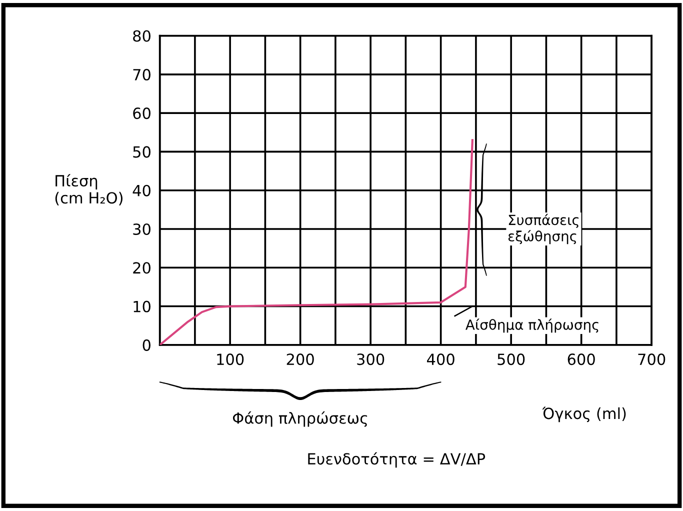 This screenshot has height=511, width=683. What do you see at coordinates (88, 190) in the screenshot?
I see `y-axis-title: Πίεση (cm H₂O)` at bounding box center [88, 190].